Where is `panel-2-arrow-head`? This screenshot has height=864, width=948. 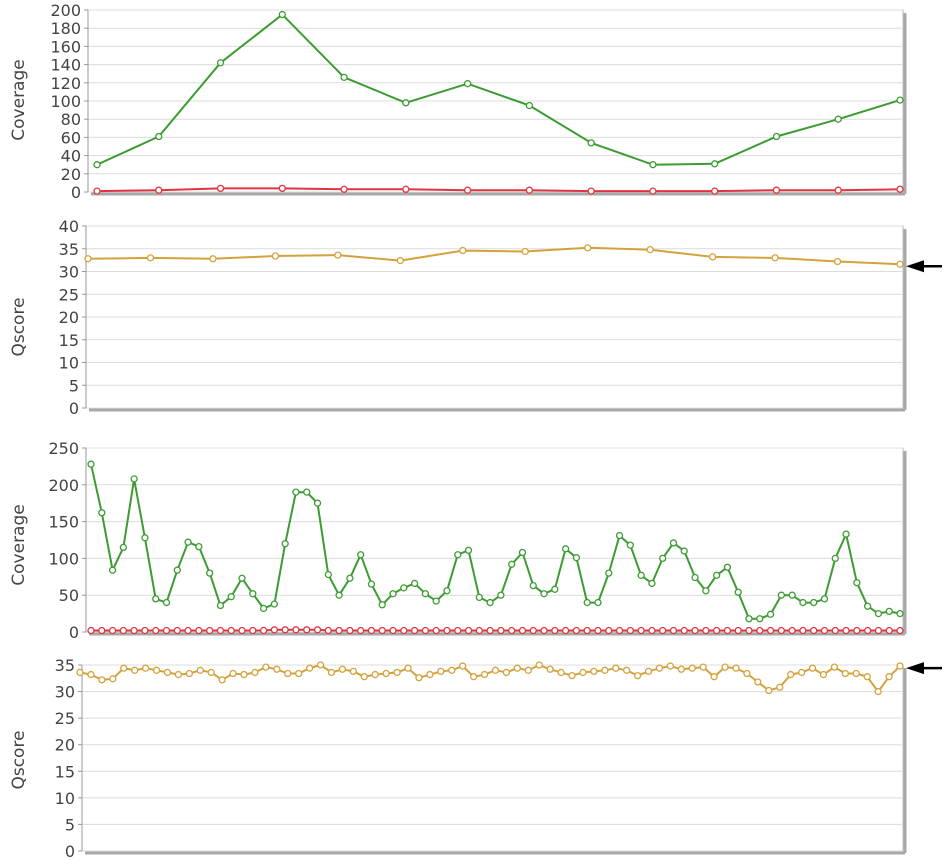
panel-2-arrow-head is located at coordinates (915, 266).